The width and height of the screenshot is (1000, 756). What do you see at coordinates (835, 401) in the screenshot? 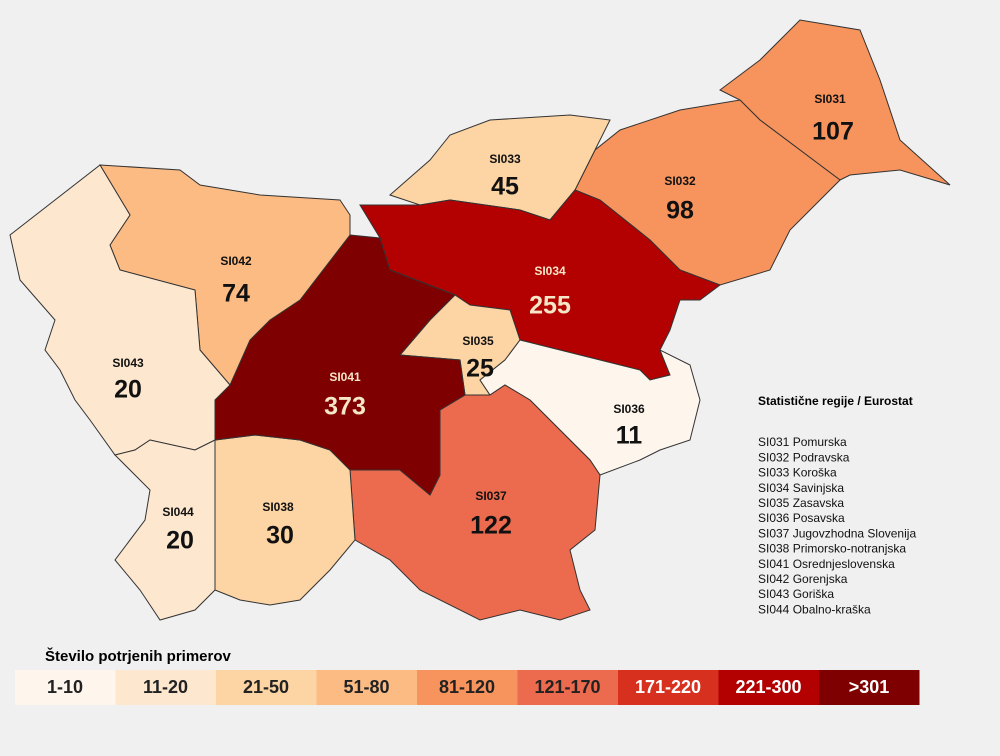
I see `key-title: Statistične regije / Eurostat` at bounding box center [835, 401].